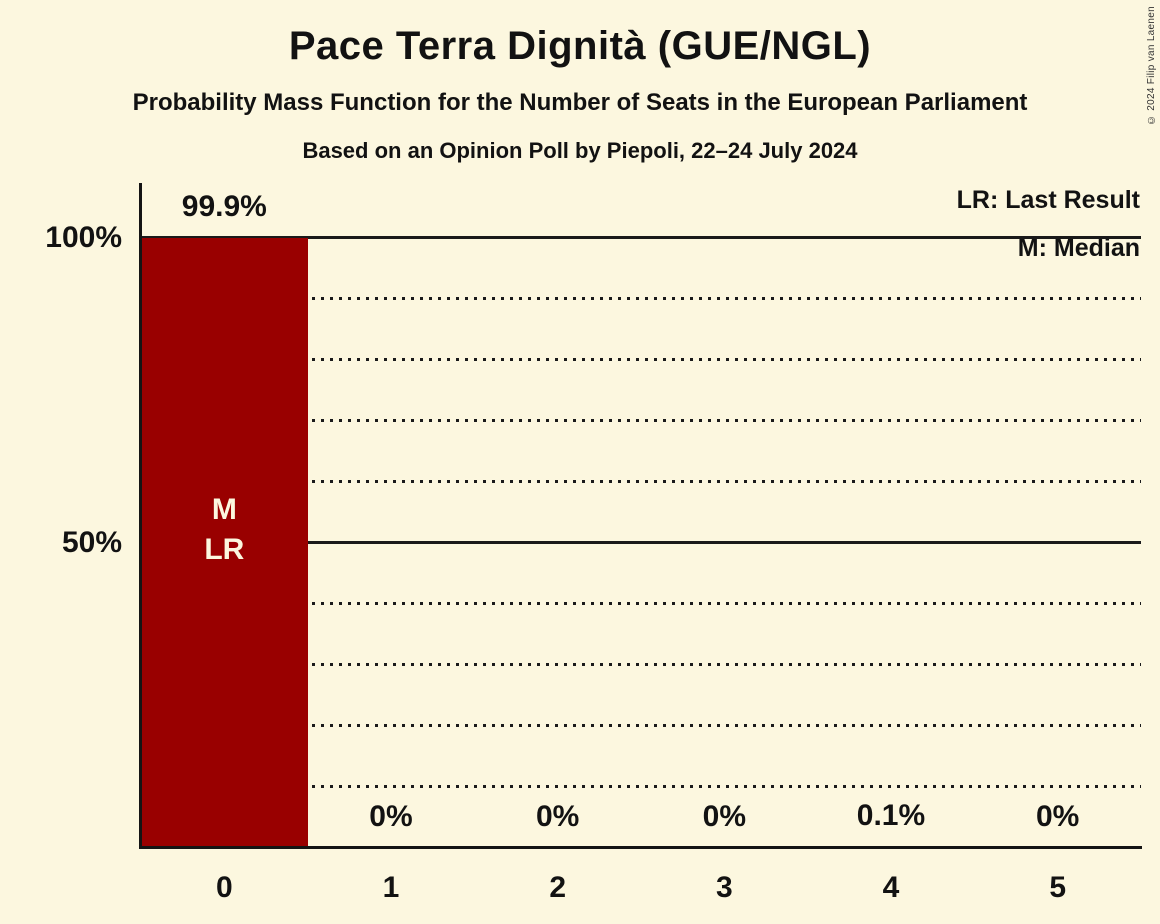 The height and width of the screenshot is (924, 1160). What do you see at coordinates (1048, 200) in the screenshot?
I see `legend-last-result: LR: Last Result` at bounding box center [1048, 200].